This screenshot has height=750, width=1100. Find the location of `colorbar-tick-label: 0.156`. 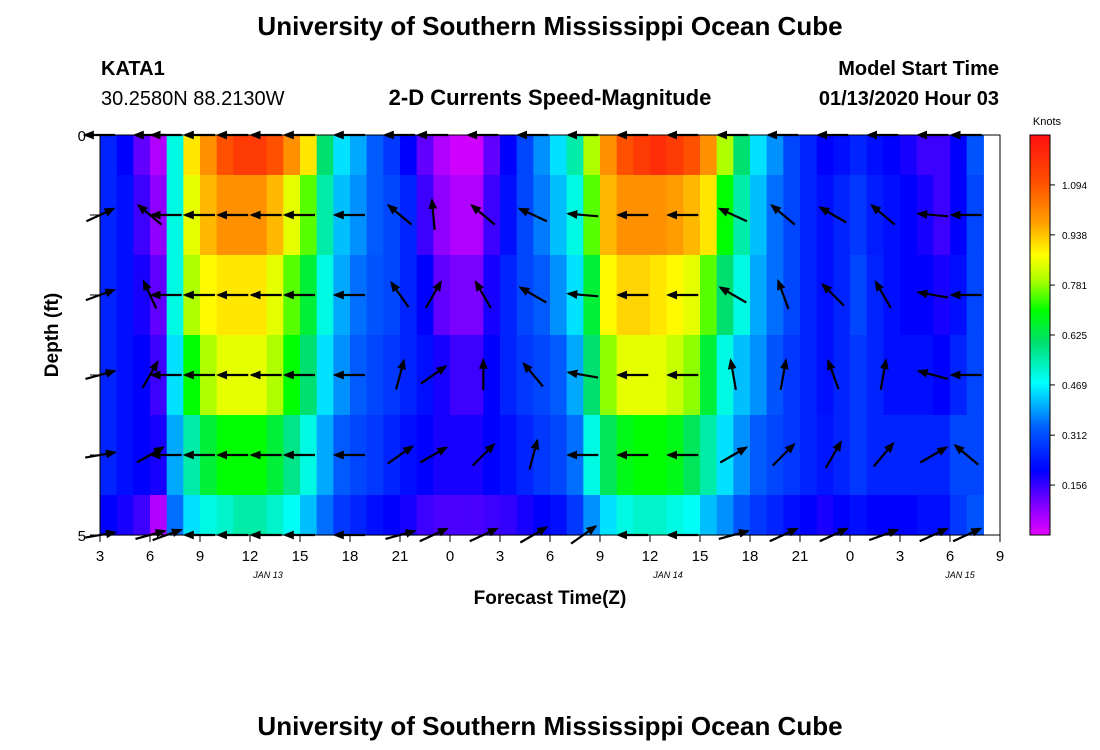

colorbar-tick-label: 0.156 is located at coordinates (1074, 486).